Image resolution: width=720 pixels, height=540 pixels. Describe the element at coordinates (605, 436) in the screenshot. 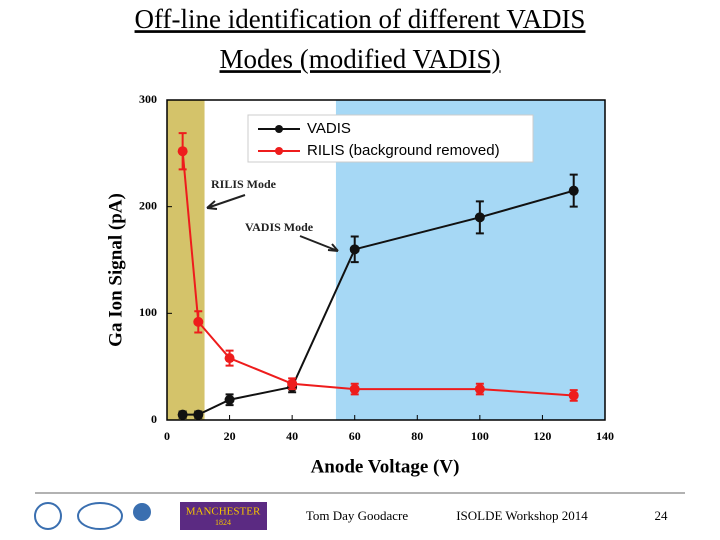

I see `x-tick-label: 140` at that location.